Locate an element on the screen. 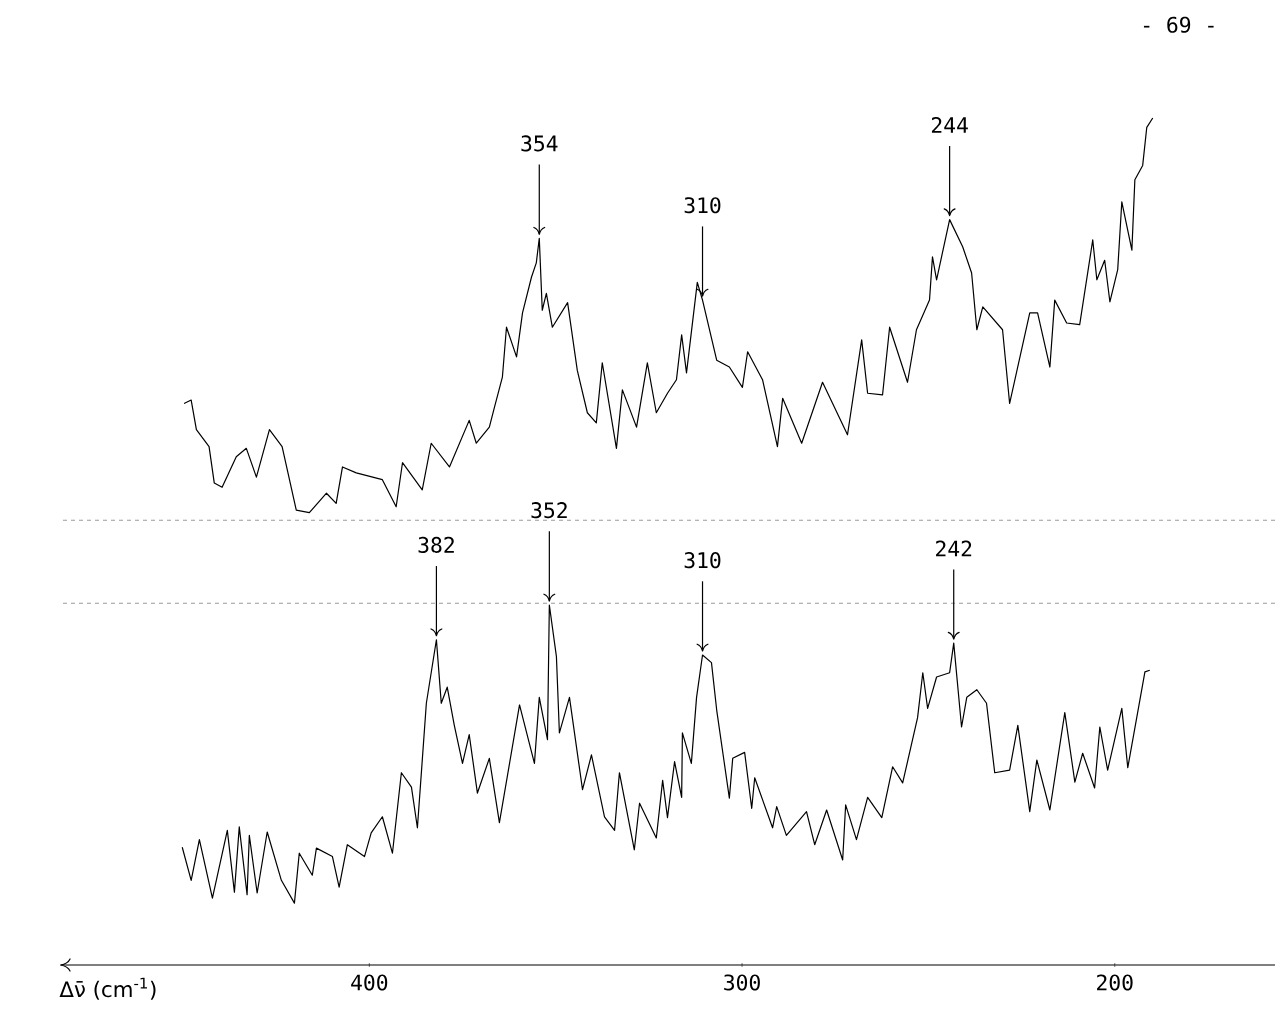  annotation: 244 is located at coordinates (949, 125).